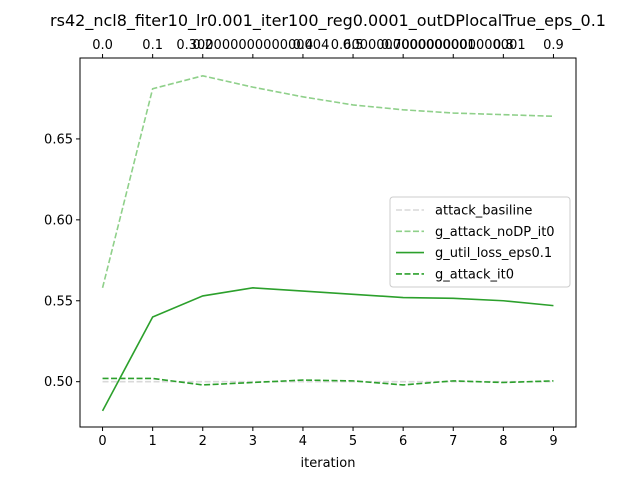  I want to click on top-tick-label: 0.2, so click(202, 45).